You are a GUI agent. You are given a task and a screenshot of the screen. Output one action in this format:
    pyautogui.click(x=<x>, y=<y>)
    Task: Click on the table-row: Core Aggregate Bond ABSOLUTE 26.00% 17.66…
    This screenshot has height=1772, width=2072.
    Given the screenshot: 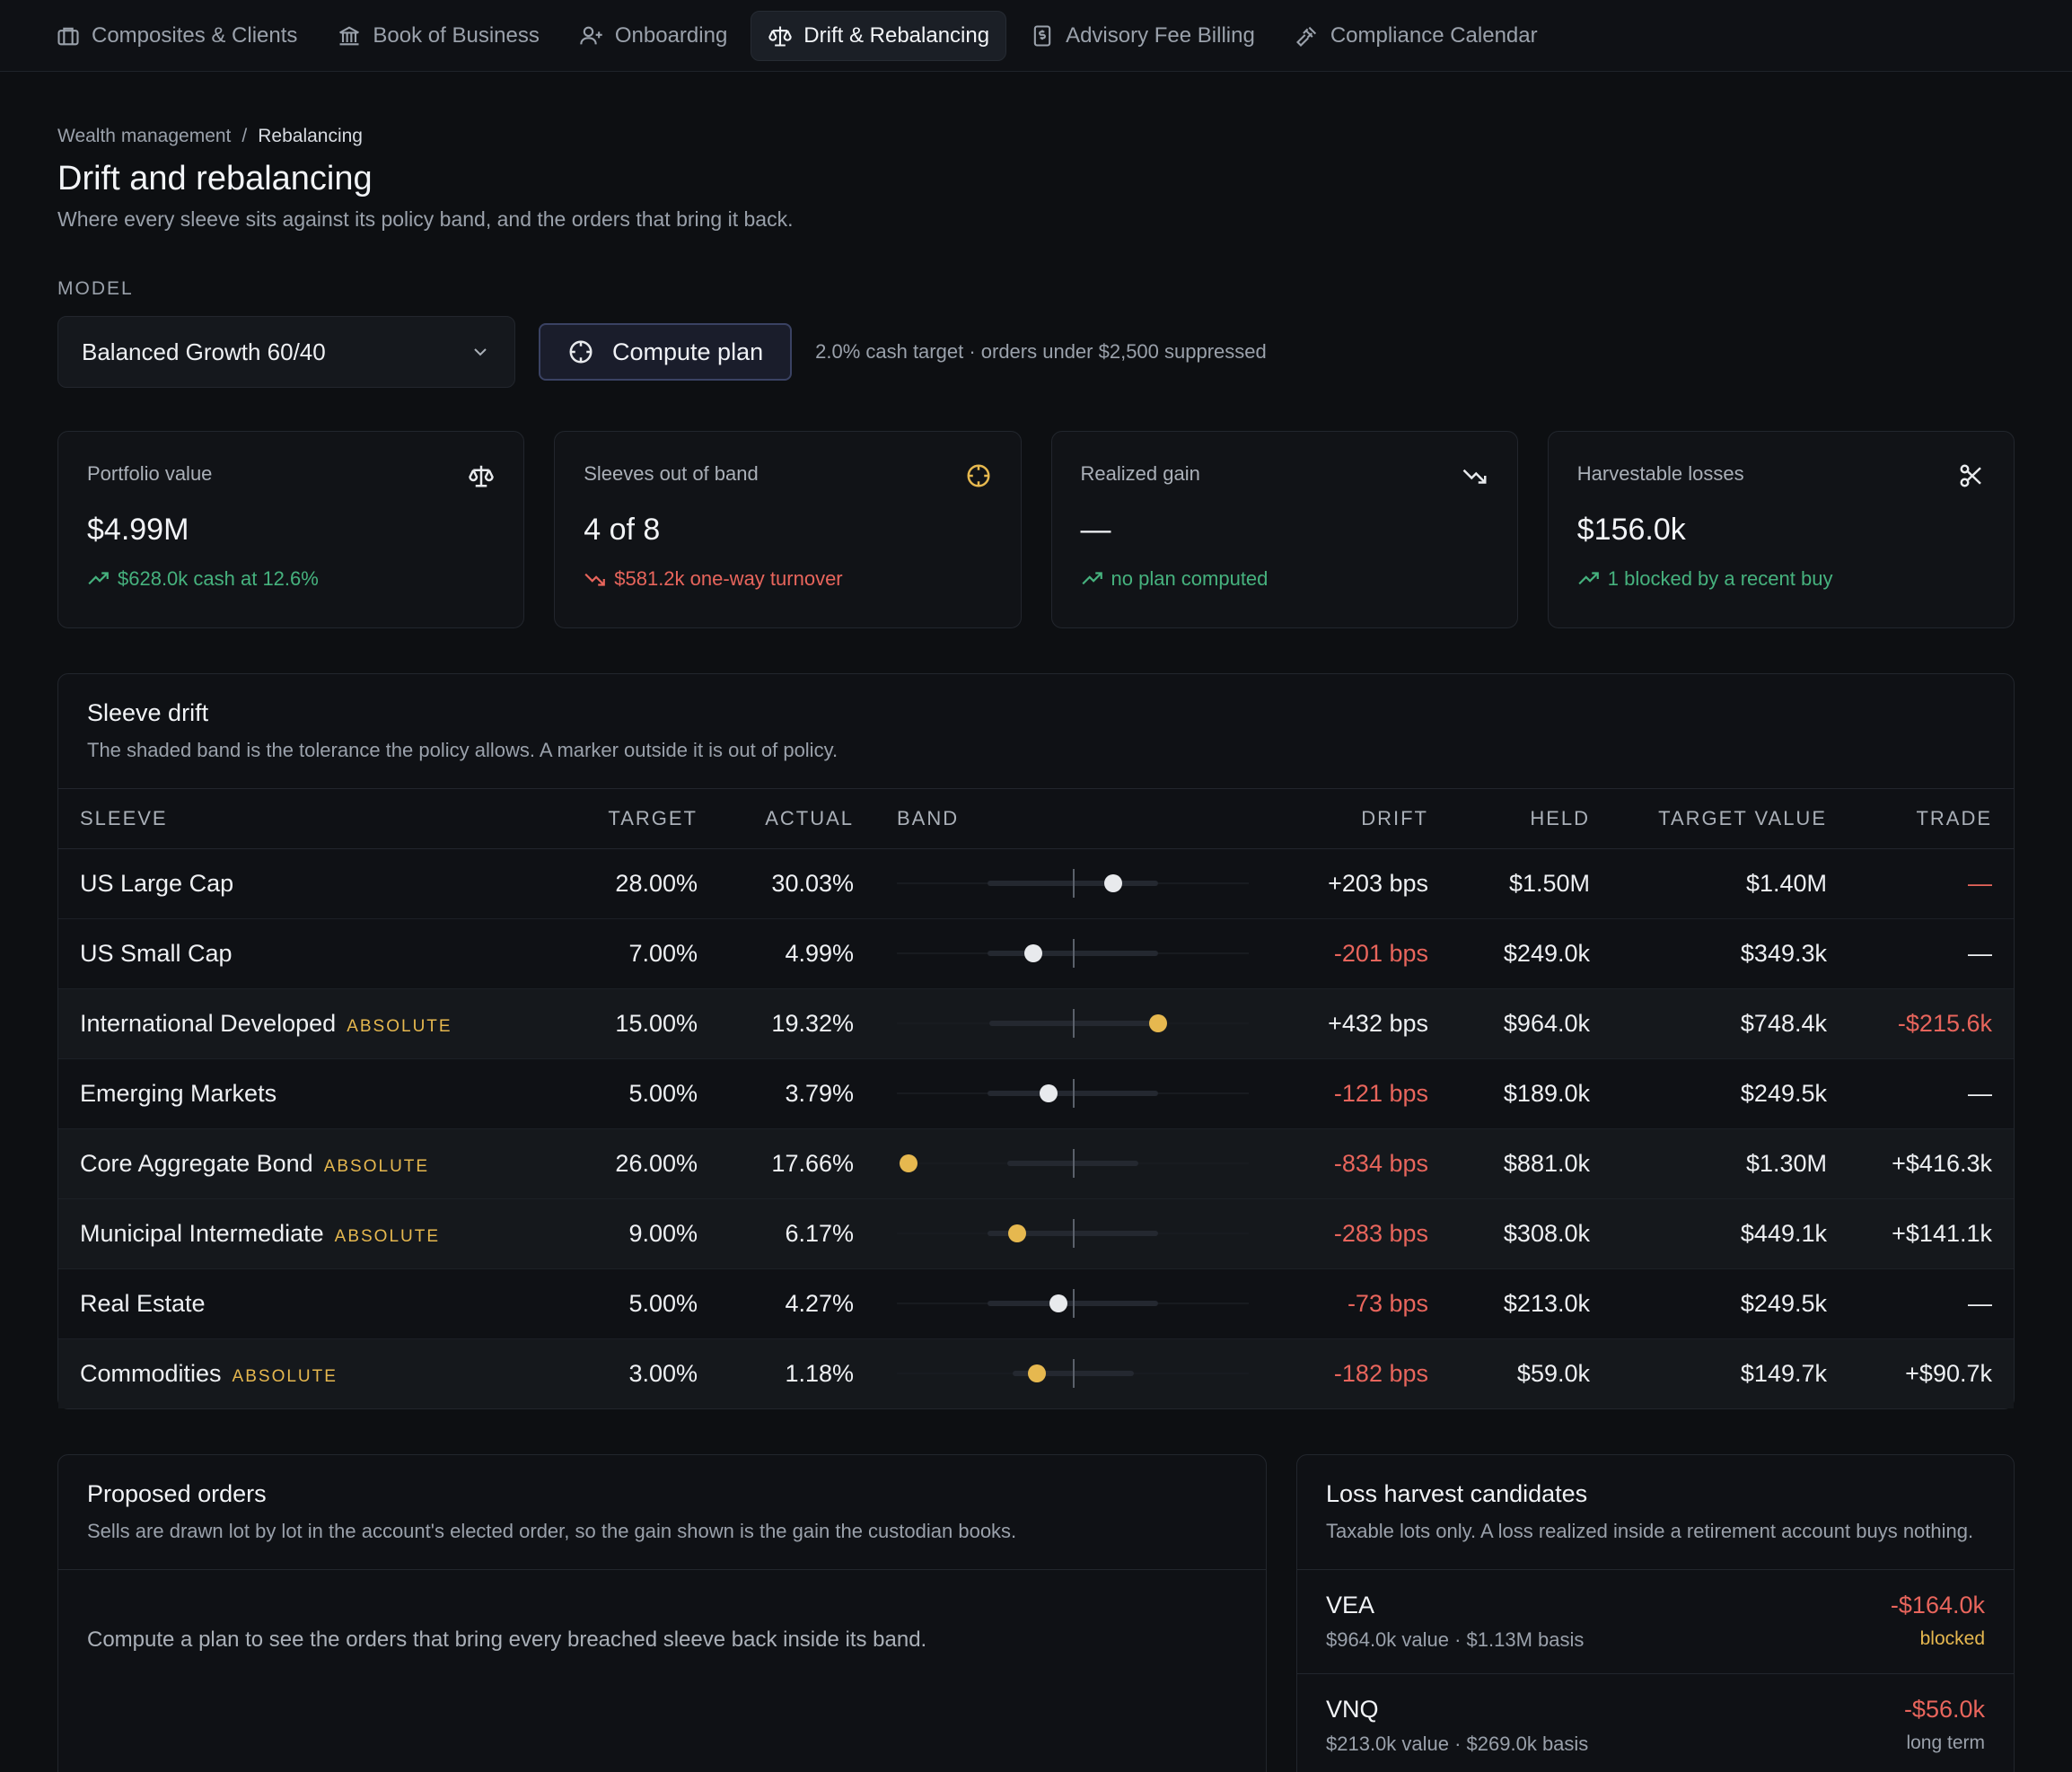 What is the action you would take?
    pyautogui.click(x=1036, y=1163)
    